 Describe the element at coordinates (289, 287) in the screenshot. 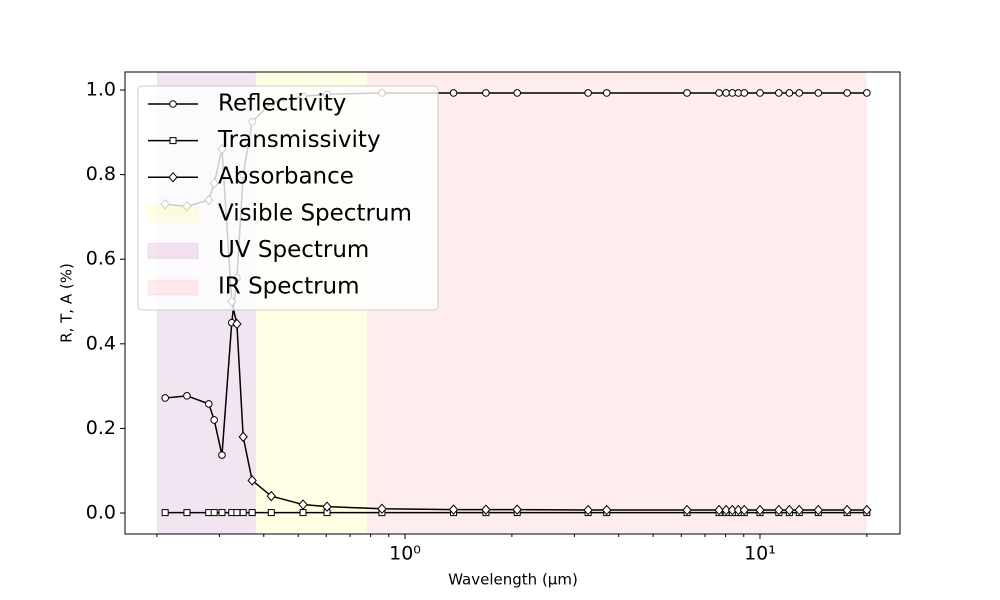

I see `legend-label: IR Spectrum` at that location.